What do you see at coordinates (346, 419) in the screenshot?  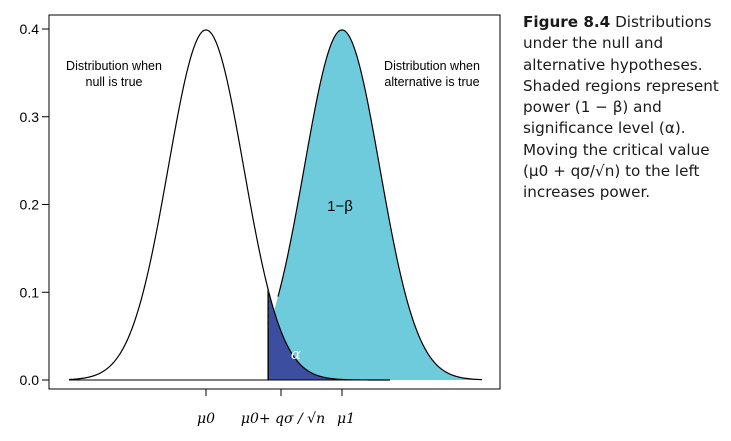 I see `x-tick-label-mu1: μ1` at bounding box center [346, 419].